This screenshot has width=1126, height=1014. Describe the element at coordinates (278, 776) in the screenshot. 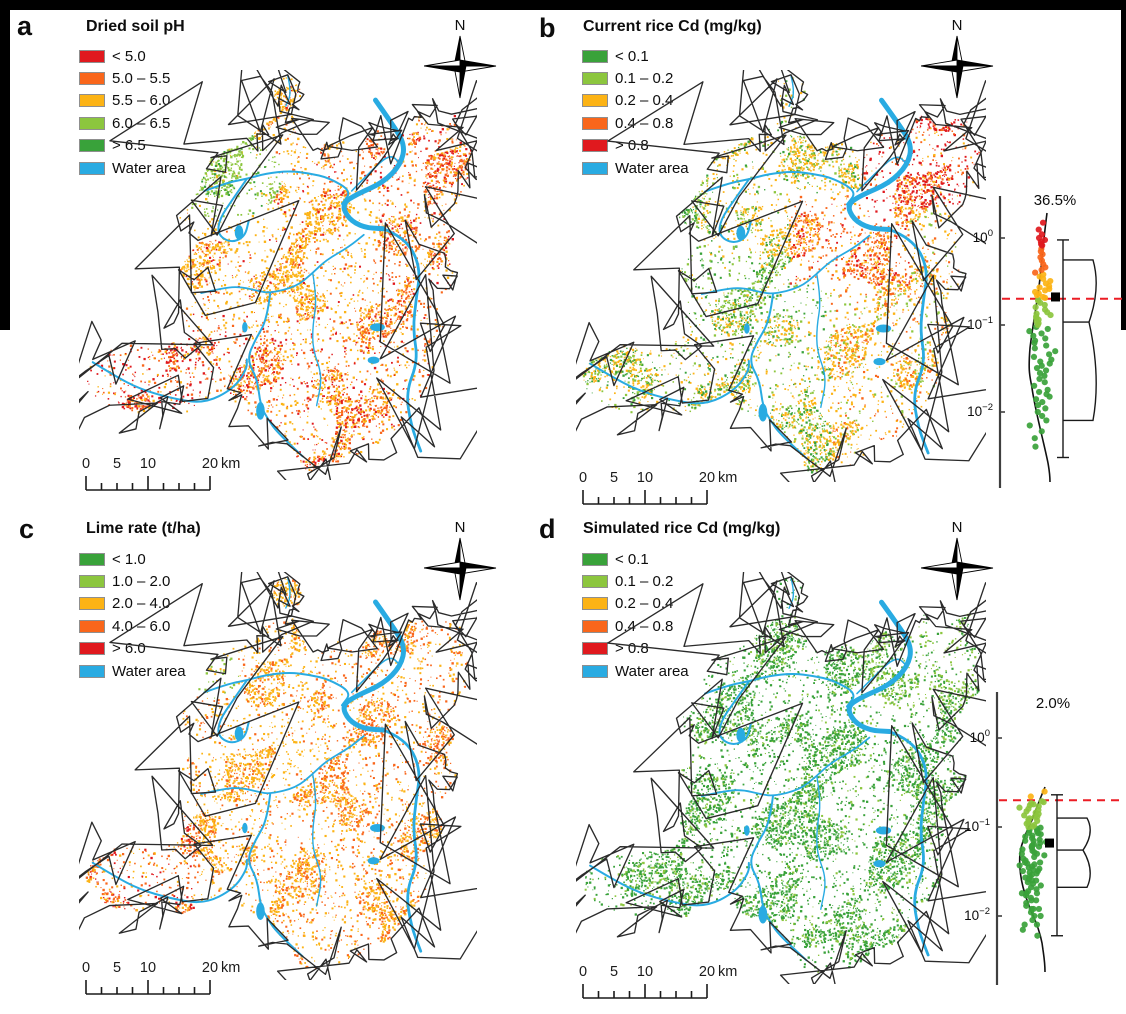

I see `map-c-lime-rate` at that location.